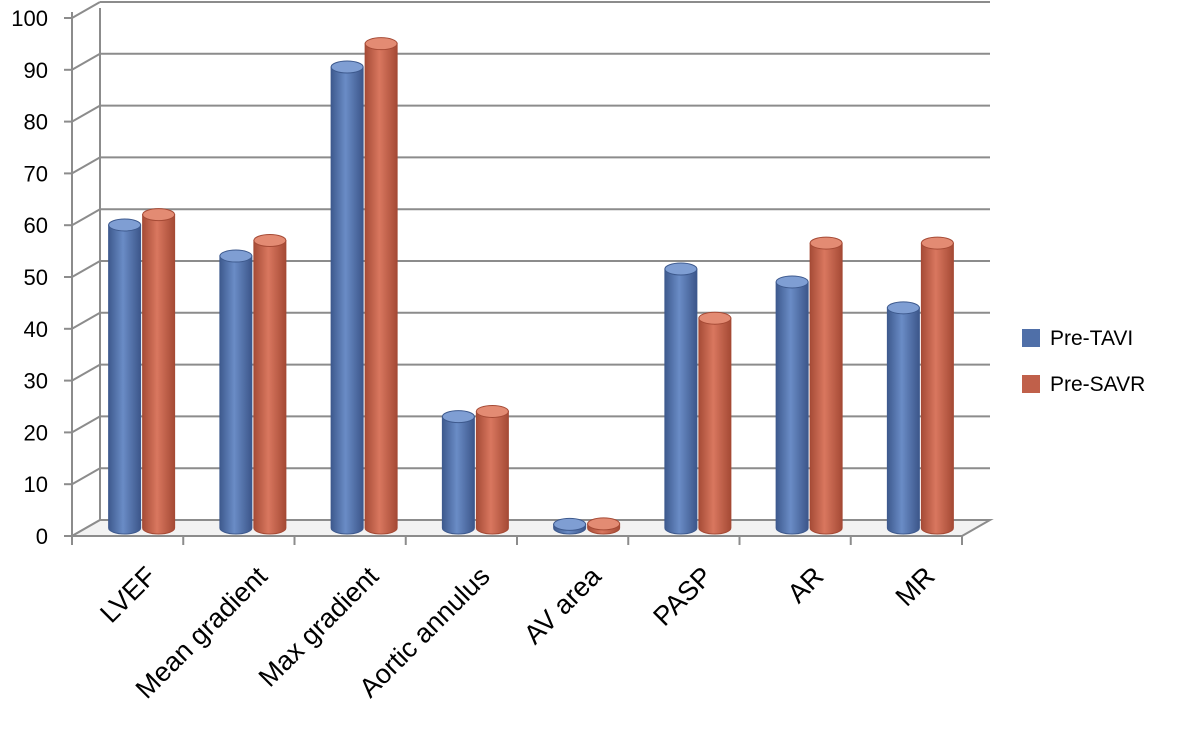 The width and height of the screenshot is (1200, 733). Describe the element at coordinates (36, 70) in the screenshot. I see `y-tick-label: 90` at that location.